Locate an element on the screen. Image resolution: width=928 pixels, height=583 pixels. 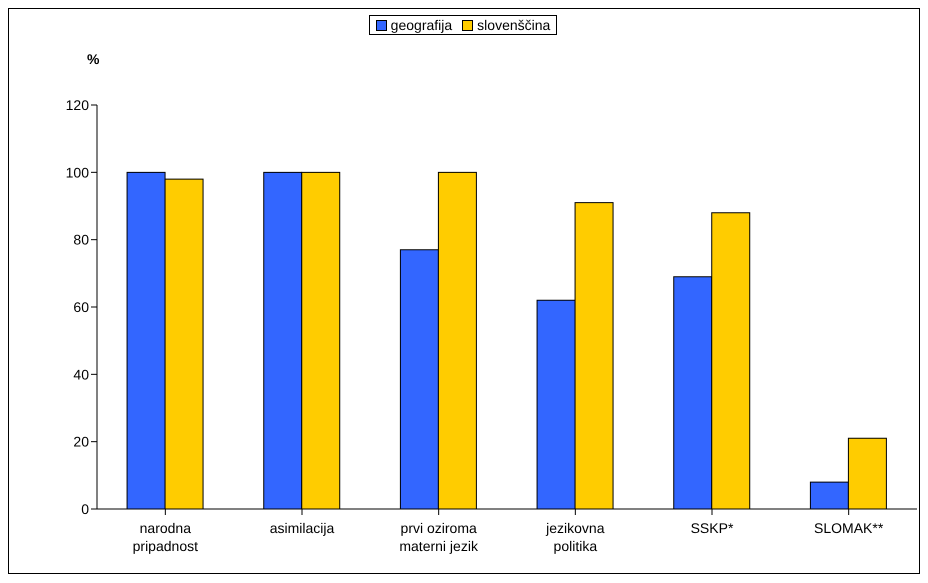
y-tick-label: 20 is located at coordinates (81, 442).